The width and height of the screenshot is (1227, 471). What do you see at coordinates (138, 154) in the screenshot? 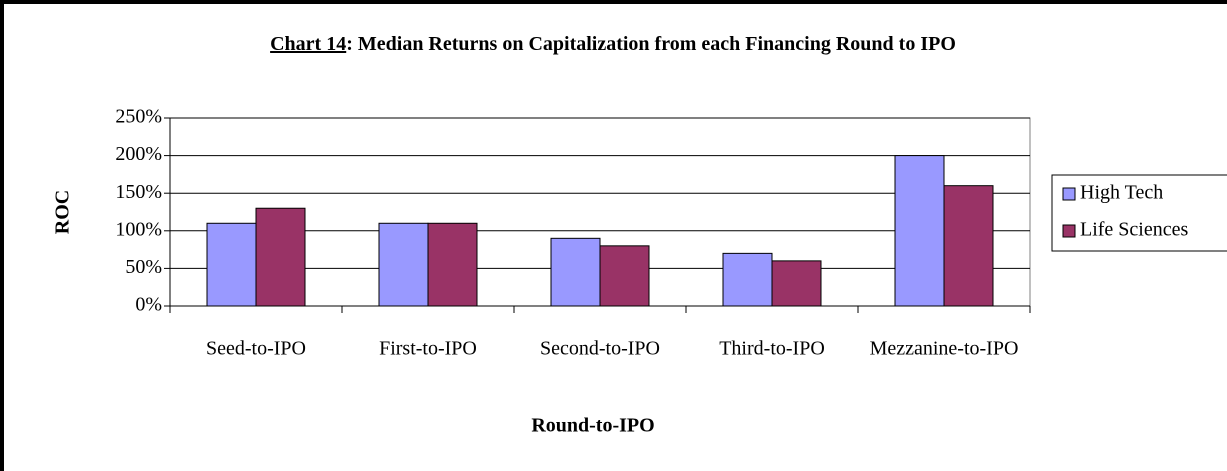
I see `y-tick-label: 200%` at bounding box center [138, 154].